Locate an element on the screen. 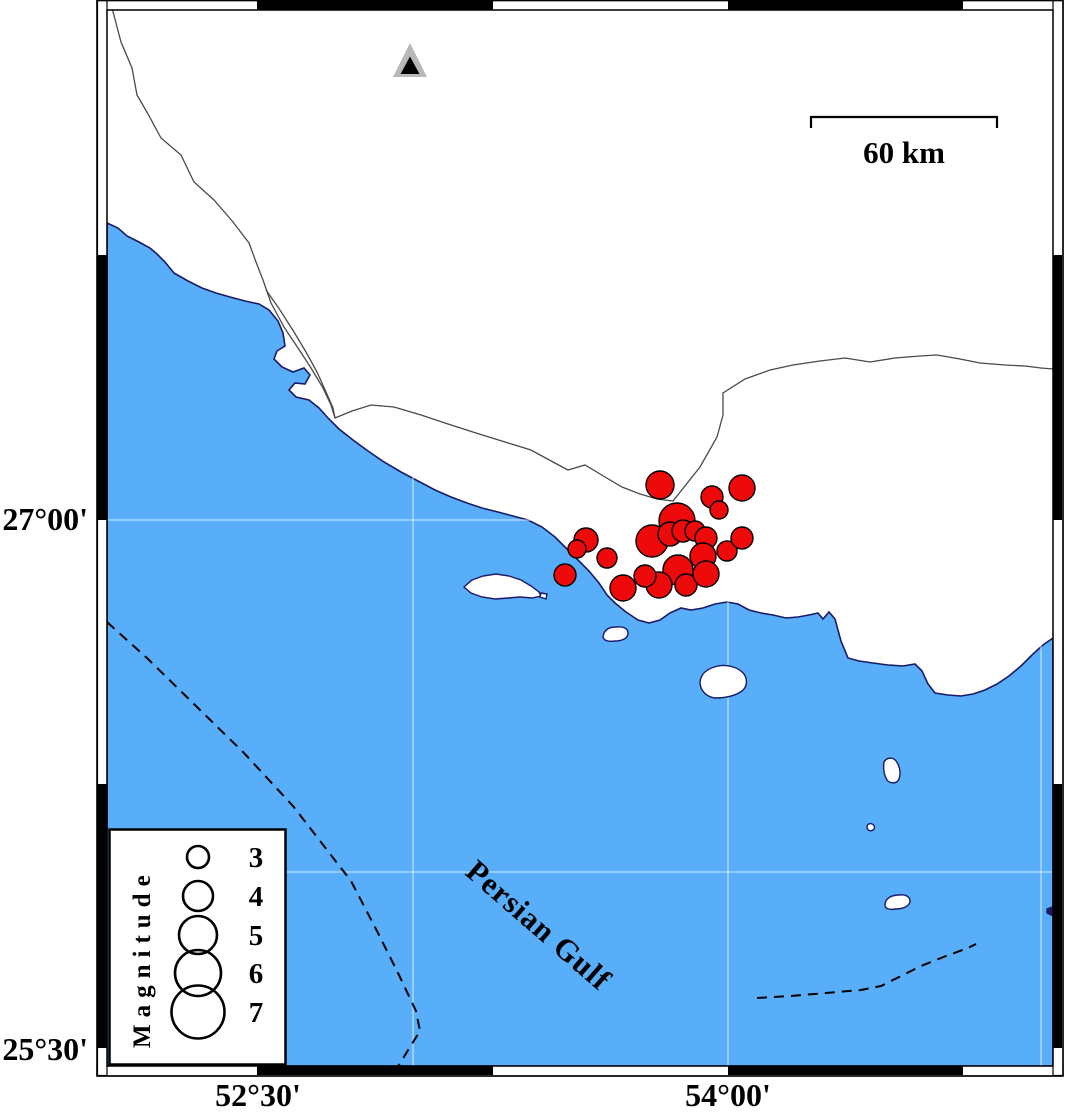  axis-label-latitude: 27°00' is located at coordinates (45, 519).